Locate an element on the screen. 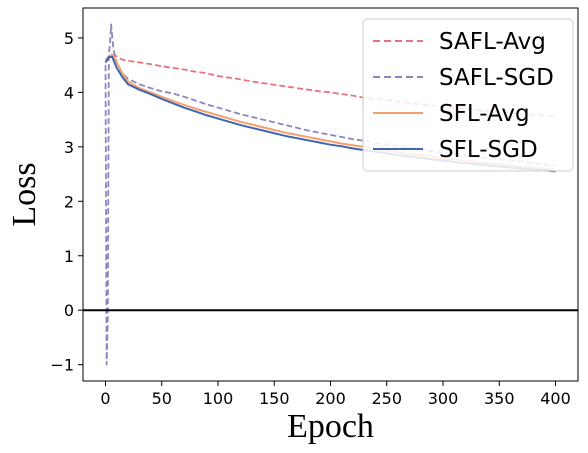 This screenshot has width=588, height=453. x-tick-label: 150 is located at coordinates (274, 398).